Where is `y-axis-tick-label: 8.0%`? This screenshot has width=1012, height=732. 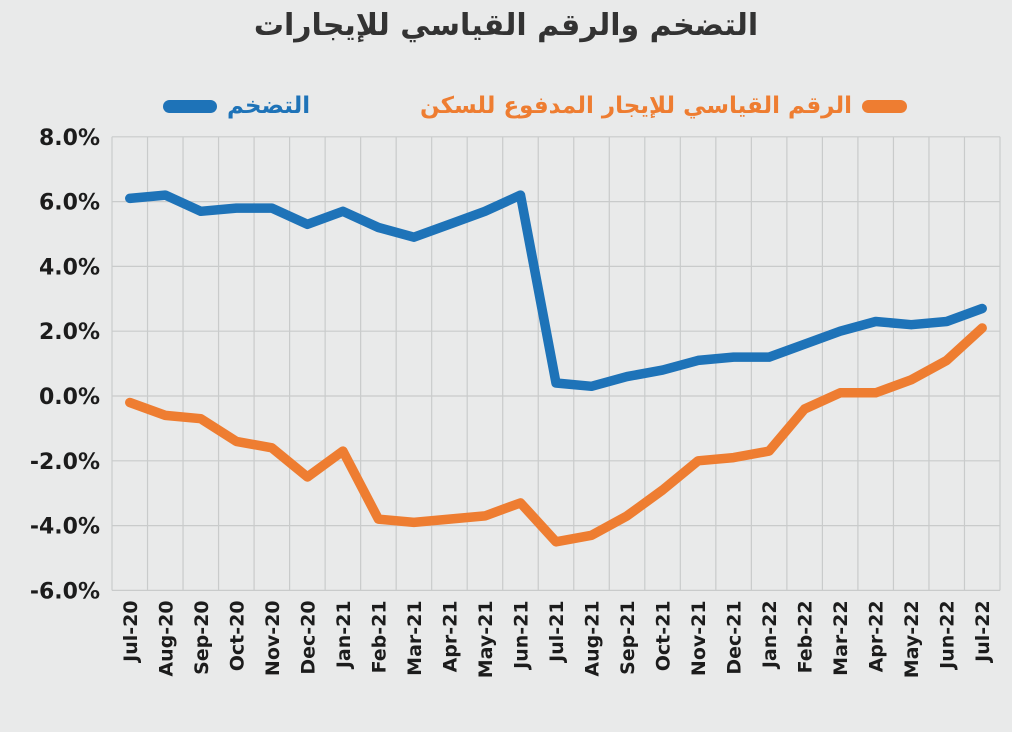 y-axis-tick-label: 8.0% is located at coordinates (69, 138).